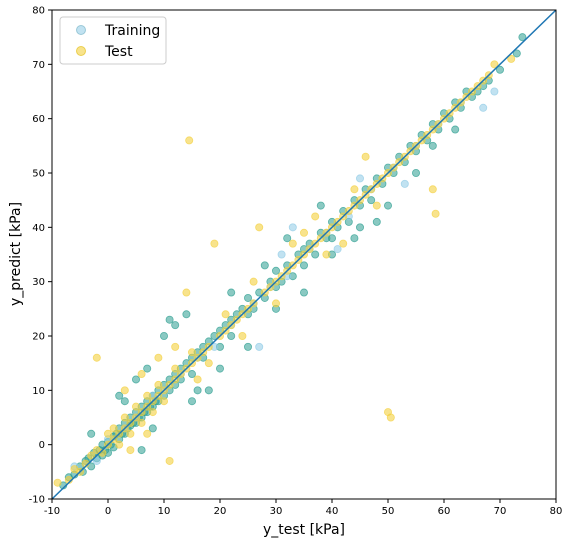 The width and height of the screenshot is (569, 542). I want to click on y-tick-label: 10, so click(38, 391).